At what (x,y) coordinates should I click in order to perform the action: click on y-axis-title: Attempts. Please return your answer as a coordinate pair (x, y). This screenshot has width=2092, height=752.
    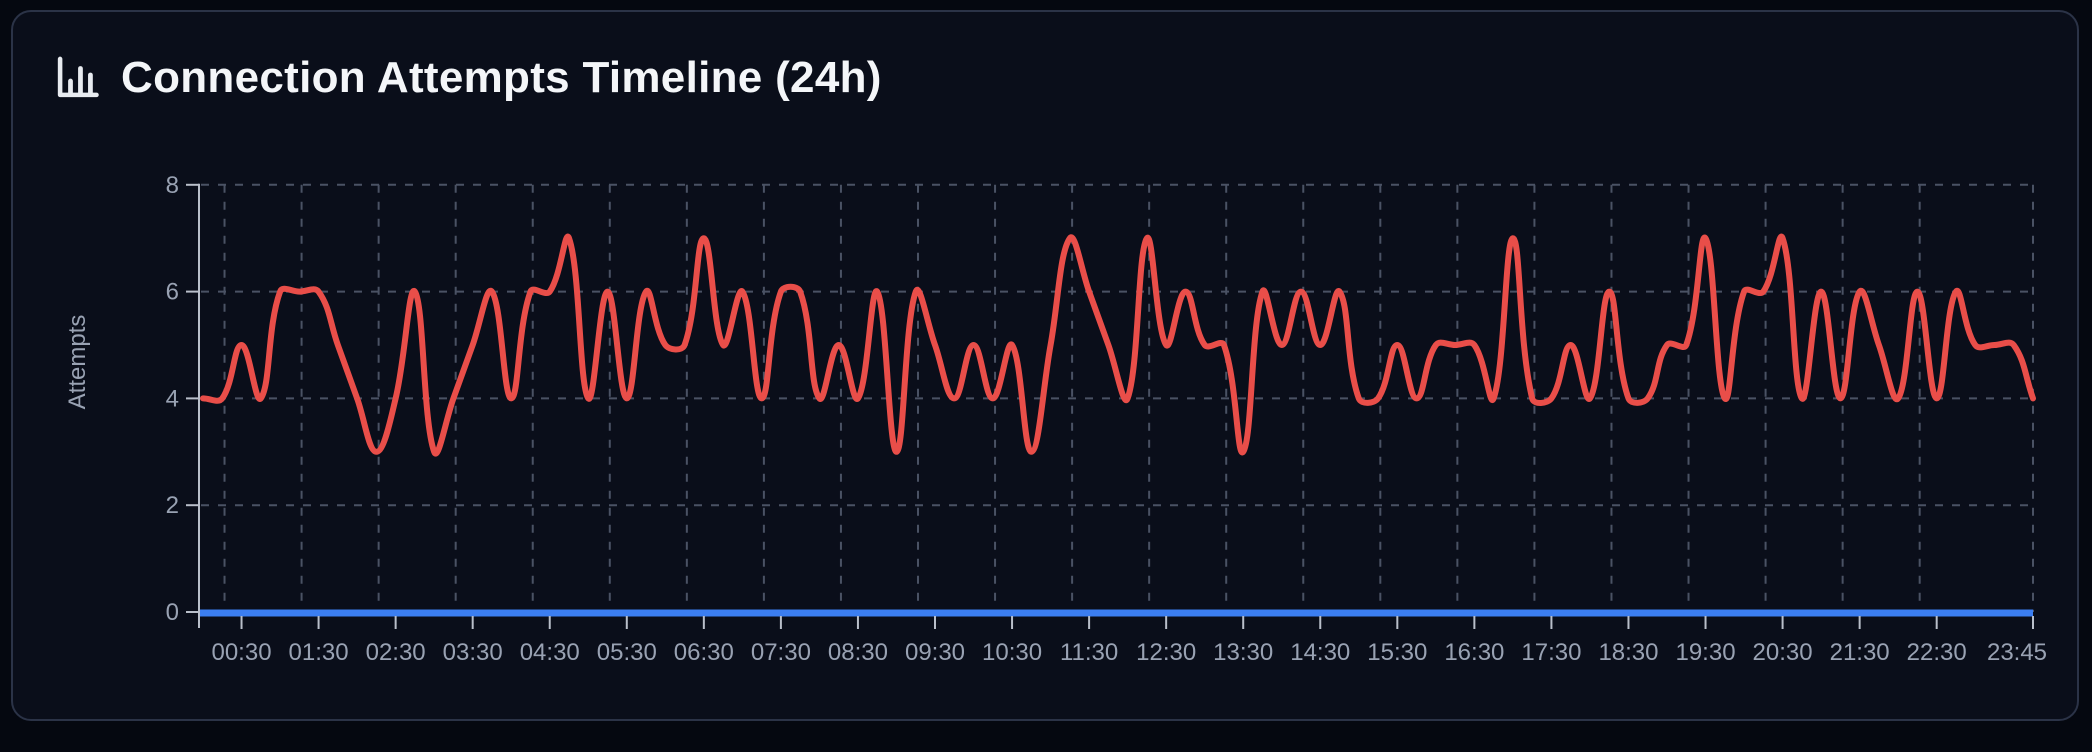
    Looking at the image, I should click on (77, 362).